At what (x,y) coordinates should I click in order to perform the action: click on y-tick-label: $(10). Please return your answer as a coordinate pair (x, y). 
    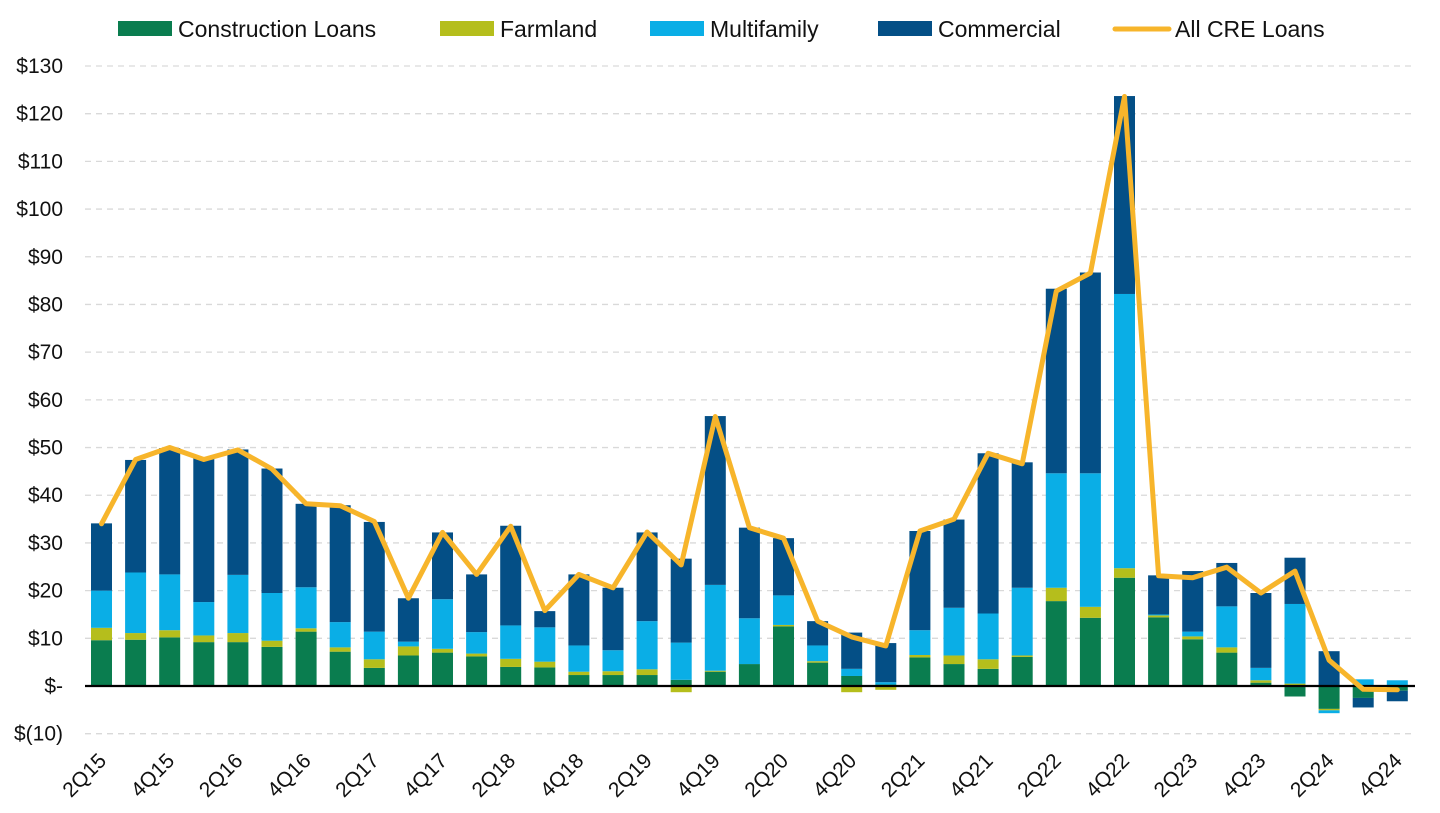
    Looking at the image, I should click on (38, 734).